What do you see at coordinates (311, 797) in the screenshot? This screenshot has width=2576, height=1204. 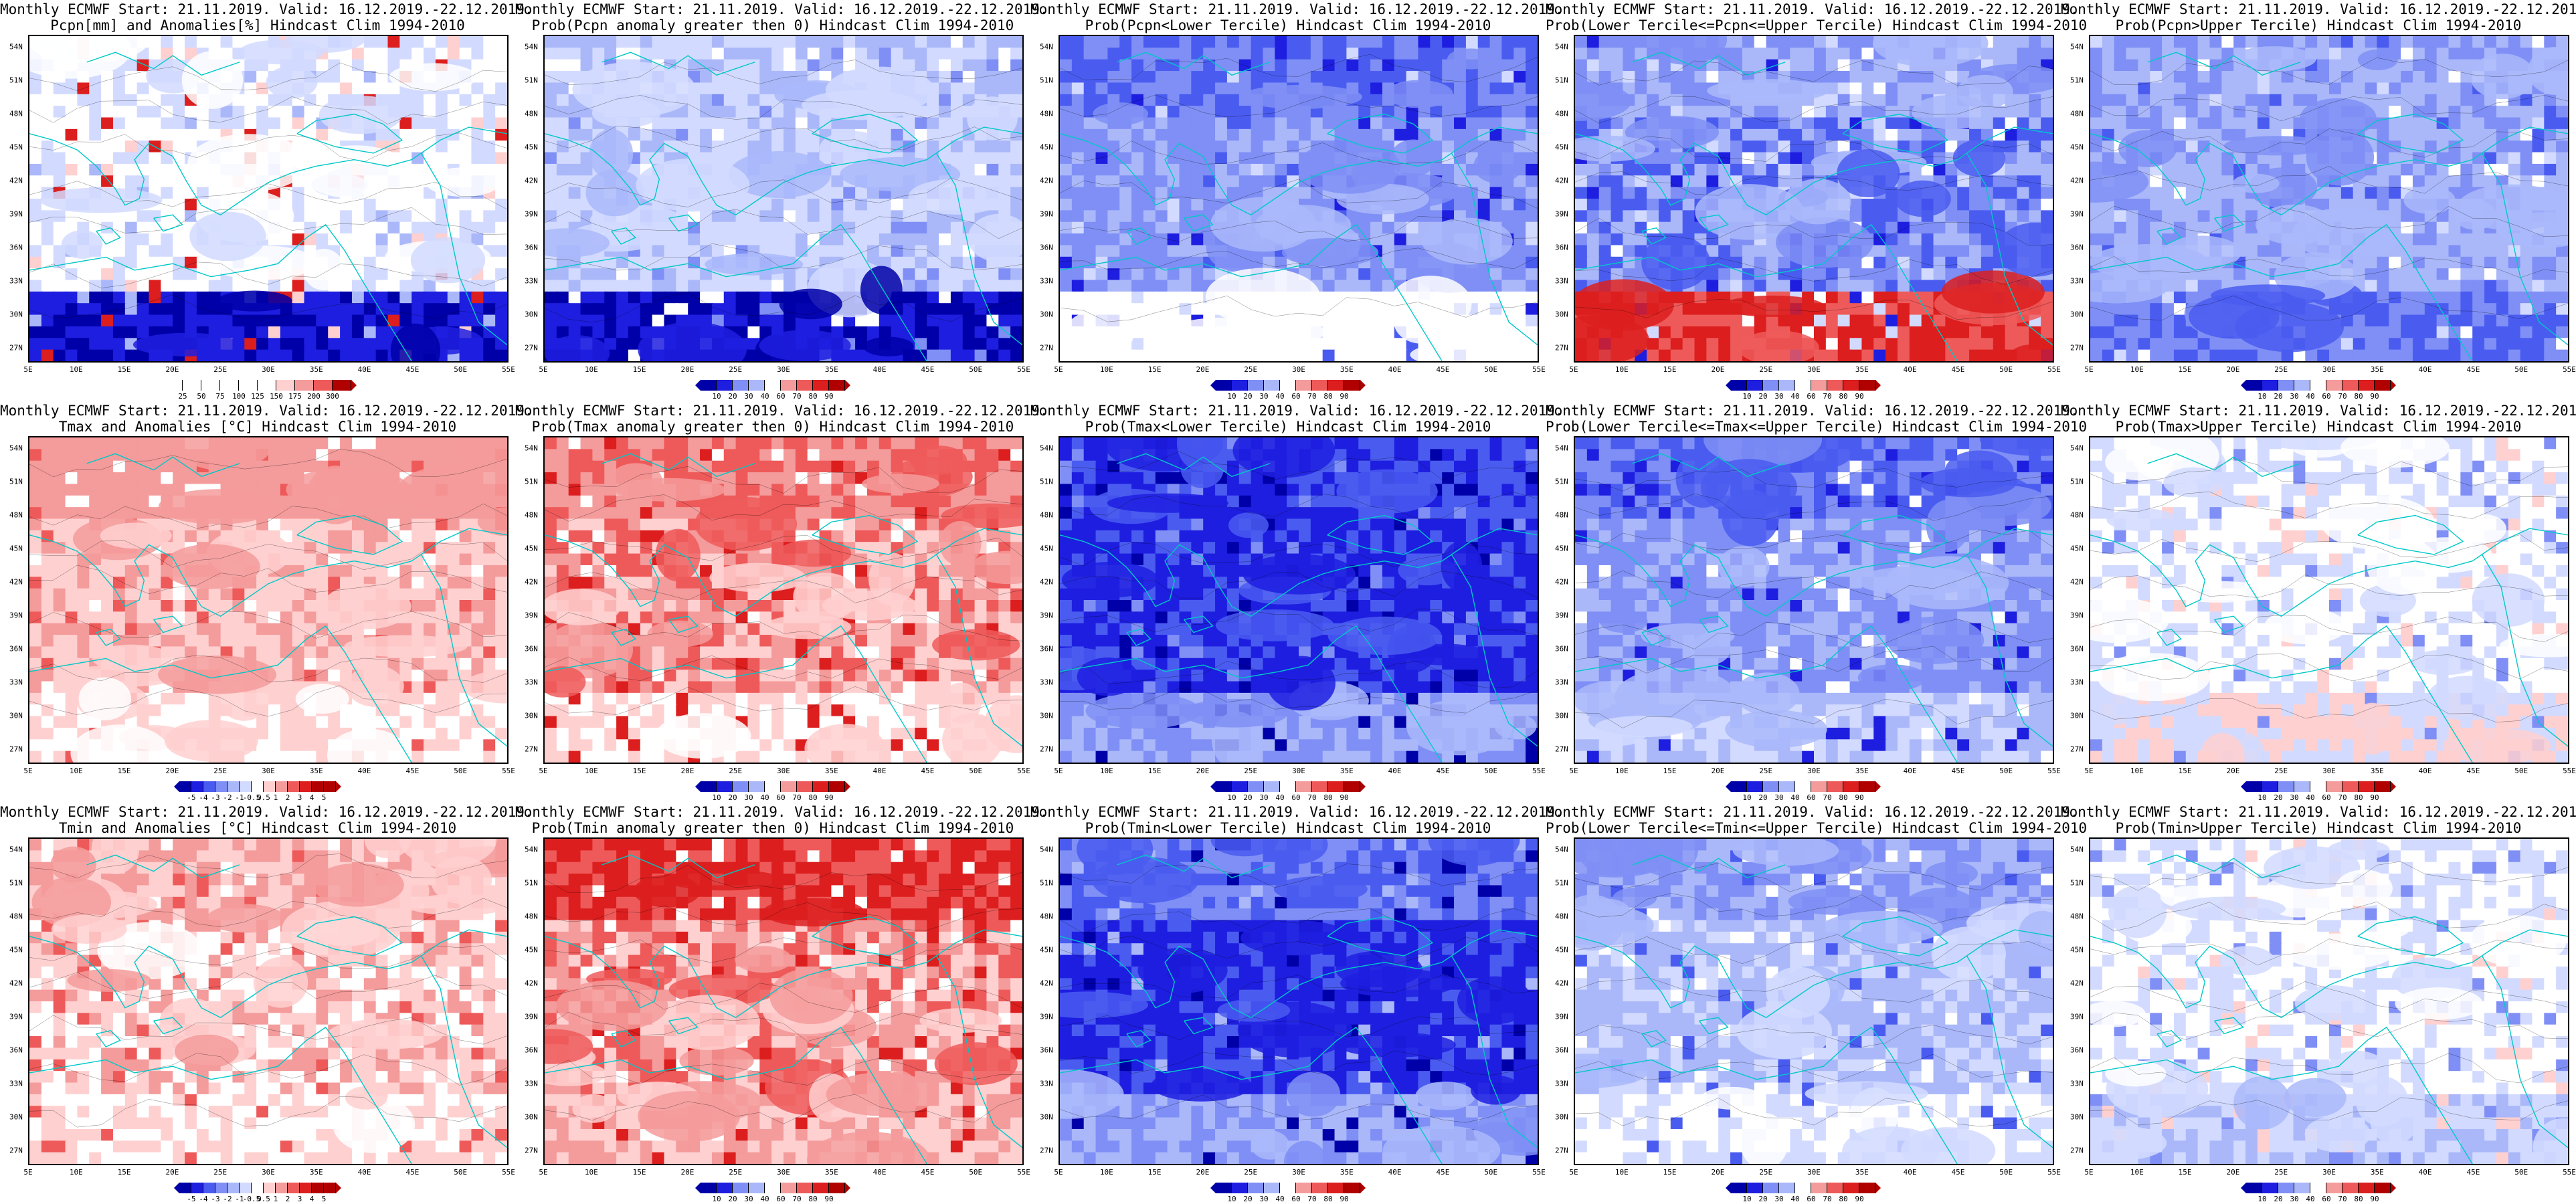 I see `colorbar-tick-label: 4` at bounding box center [311, 797].